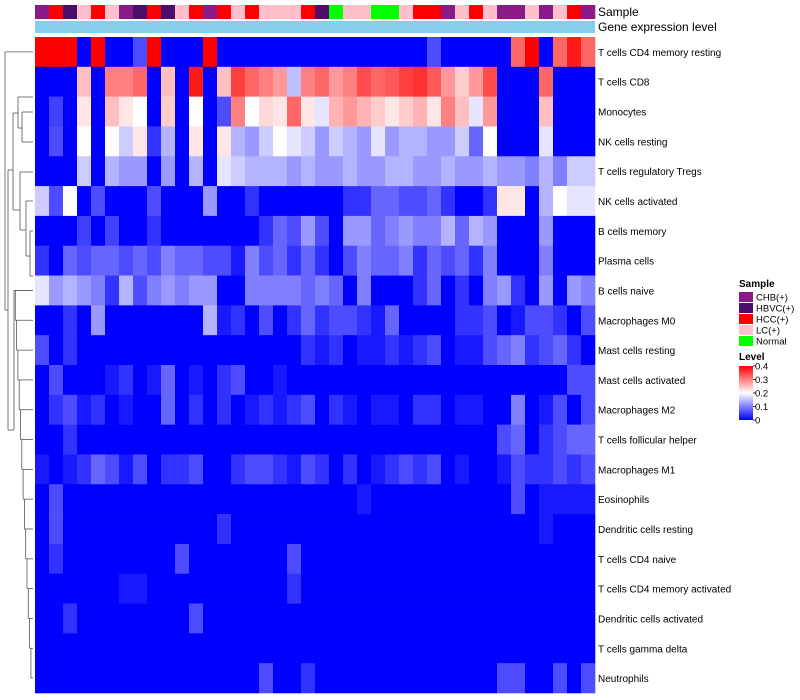  What do you see at coordinates (632, 142) in the screenshot?
I see `row-label: NK cells resting` at bounding box center [632, 142].